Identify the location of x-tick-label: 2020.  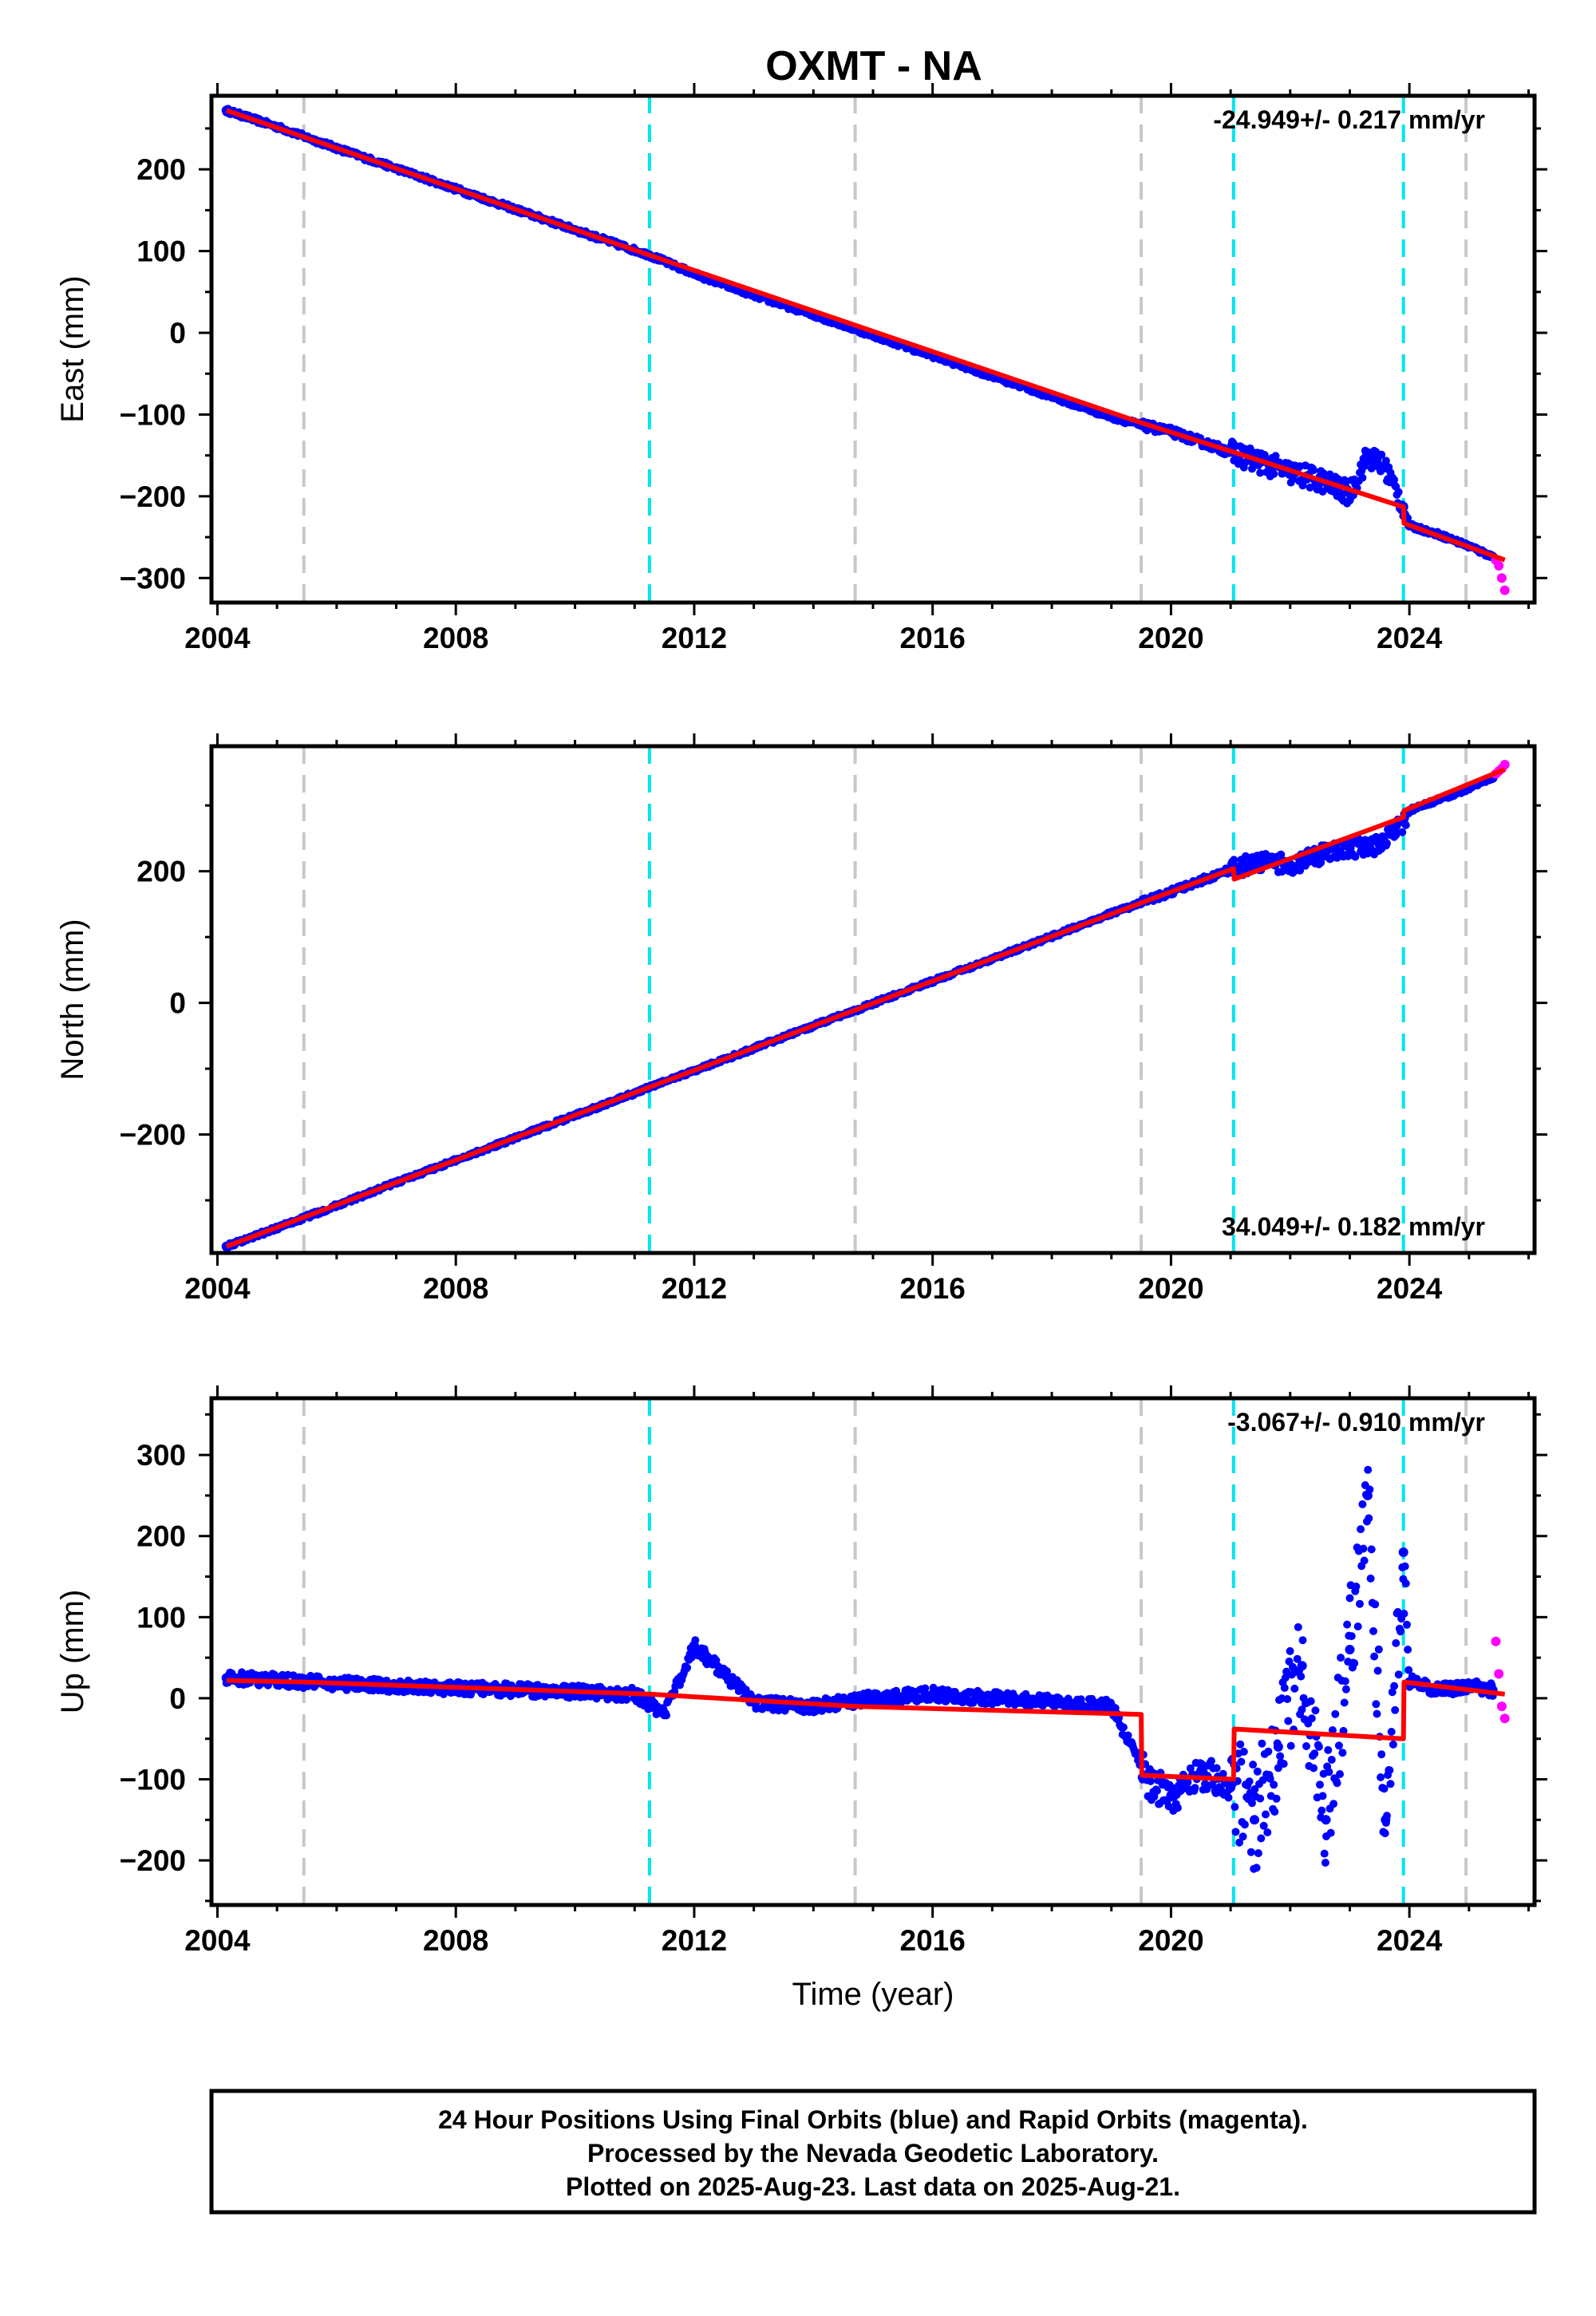
(1170, 1288).